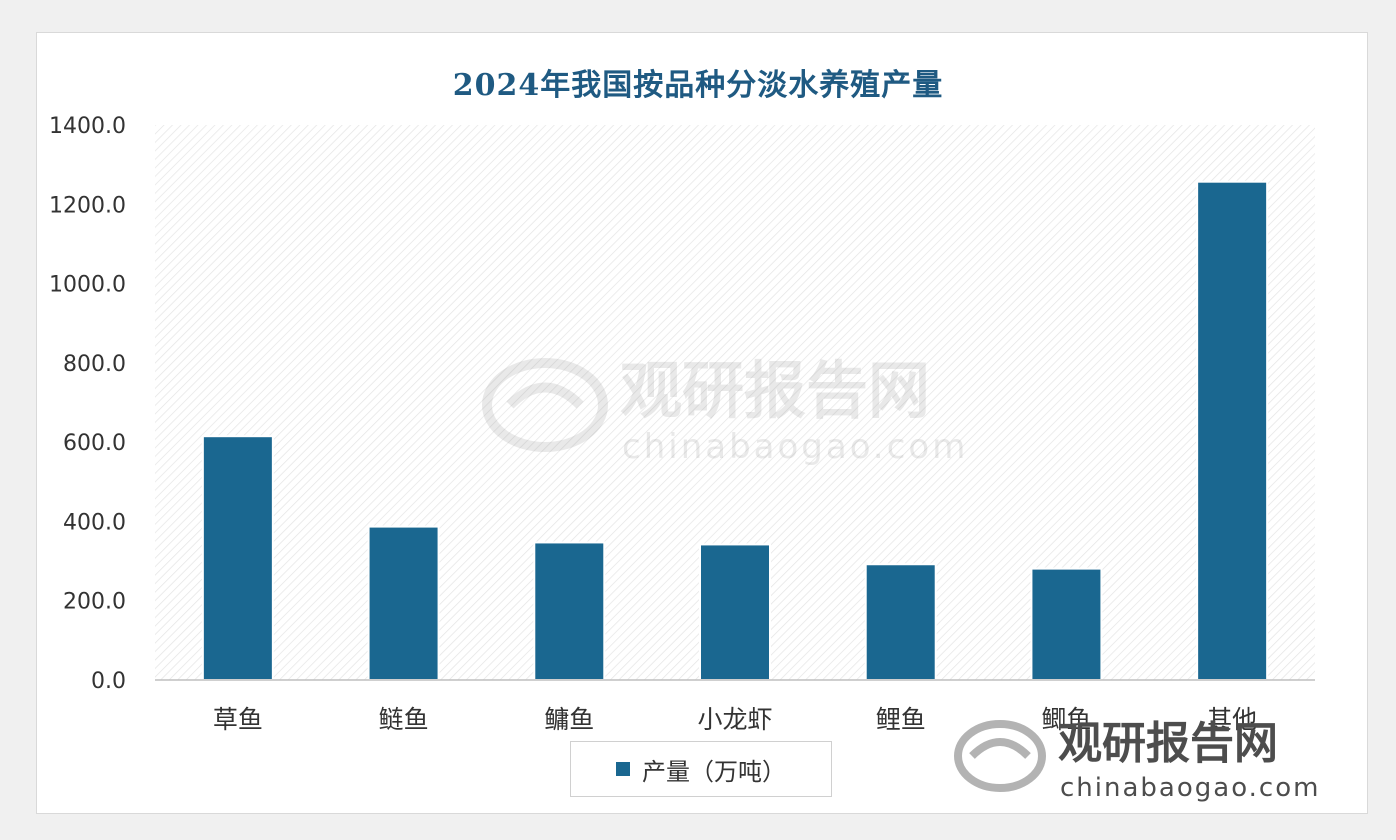 This screenshot has width=1396, height=840. What do you see at coordinates (623, 769) in the screenshot?
I see `legend-swatch` at bounding box center [623, 769].